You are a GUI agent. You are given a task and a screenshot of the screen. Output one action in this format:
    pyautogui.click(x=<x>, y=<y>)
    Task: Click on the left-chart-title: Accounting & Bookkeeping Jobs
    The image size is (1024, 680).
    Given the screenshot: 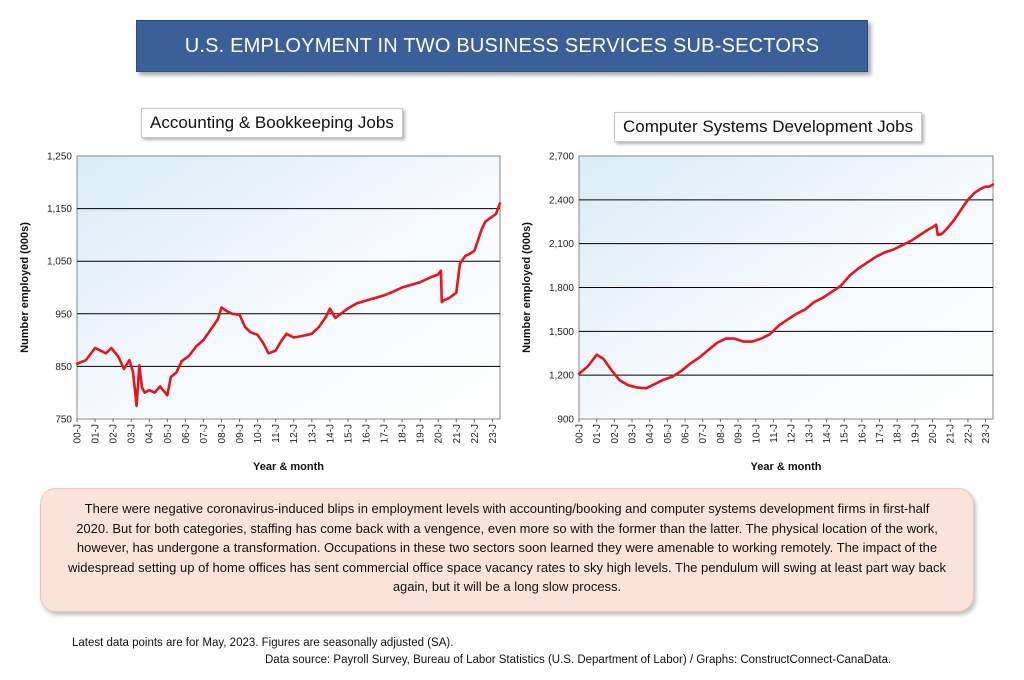 What is the action you would take?
    pyautogui.click(x=272, y=123)
    